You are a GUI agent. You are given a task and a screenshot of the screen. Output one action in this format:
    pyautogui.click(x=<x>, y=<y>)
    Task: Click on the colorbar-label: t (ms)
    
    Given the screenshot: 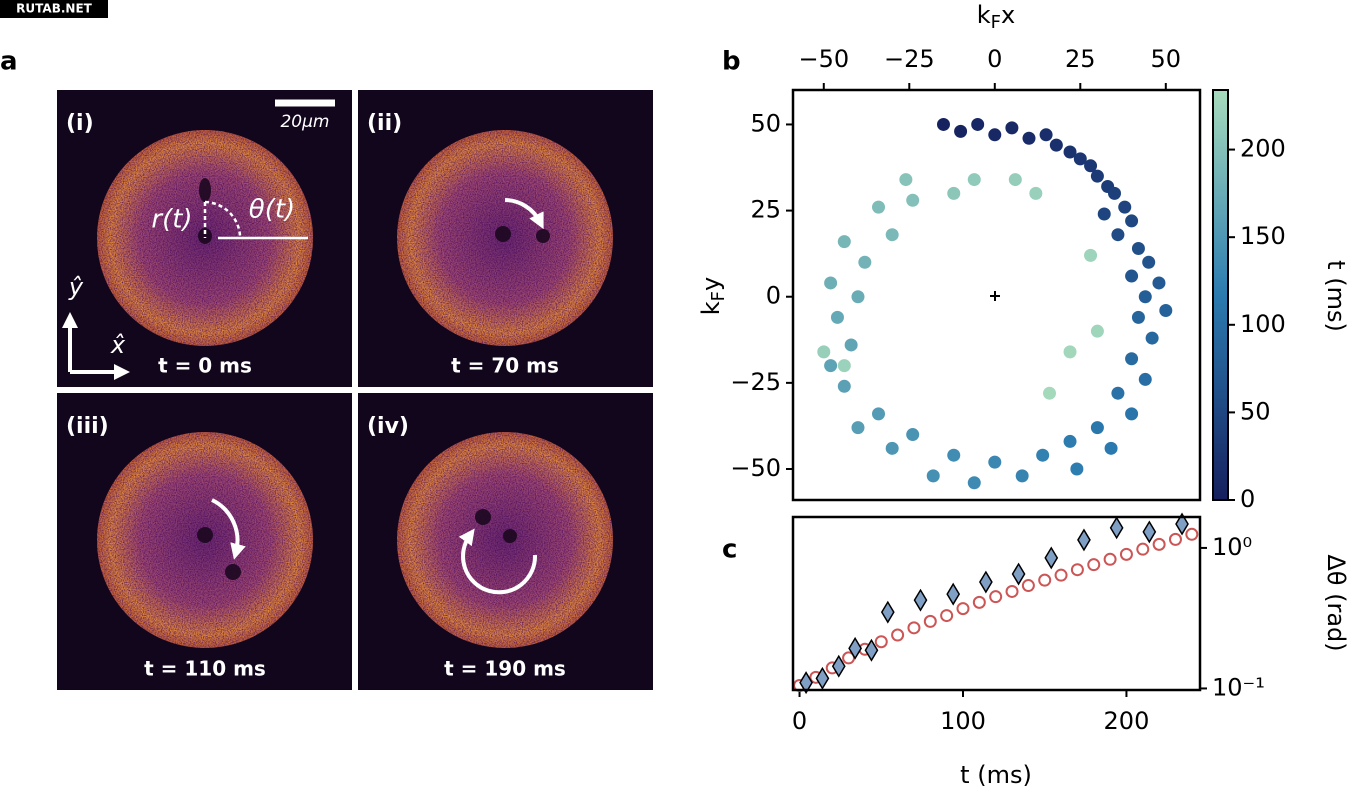 What is the action you would take?
    pyautogui.click(x=1336, y=296)
    